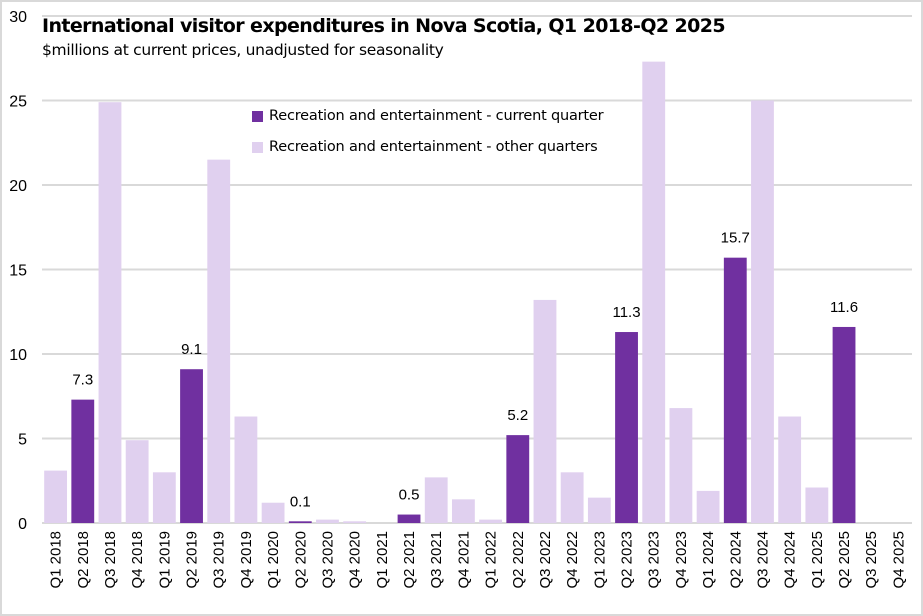 This screenshot has height=616, width=923. Describe the element at coordinates (300, 501) in the screenshot. I see `data-label: 0.1` at that location.